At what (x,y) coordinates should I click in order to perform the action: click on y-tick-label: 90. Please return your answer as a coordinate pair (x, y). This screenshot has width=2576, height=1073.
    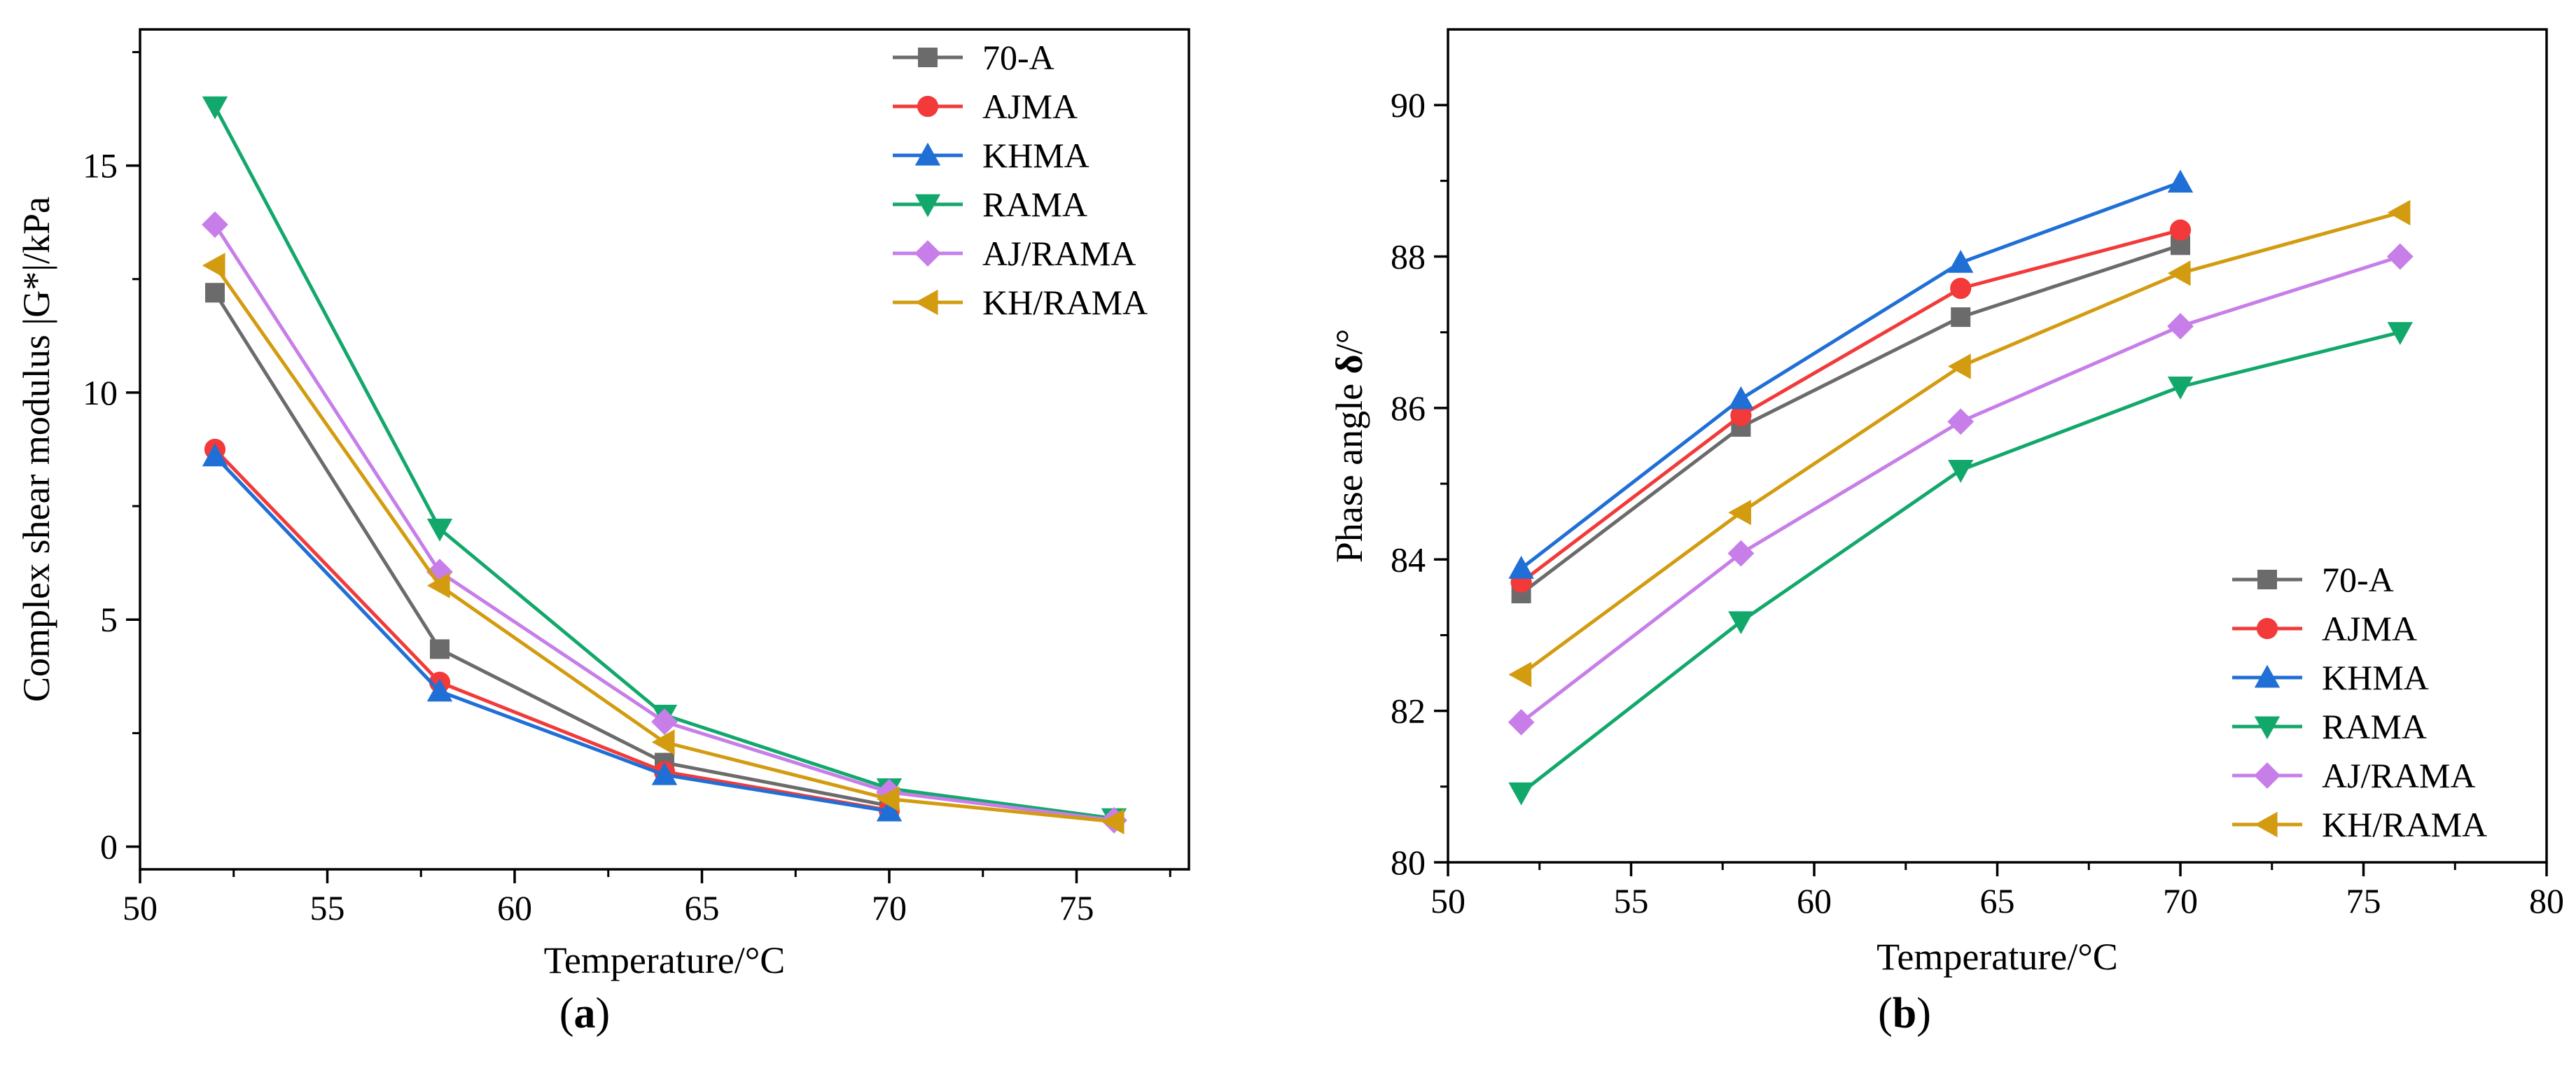
    Looking at the image, I should click on (1408, 105).